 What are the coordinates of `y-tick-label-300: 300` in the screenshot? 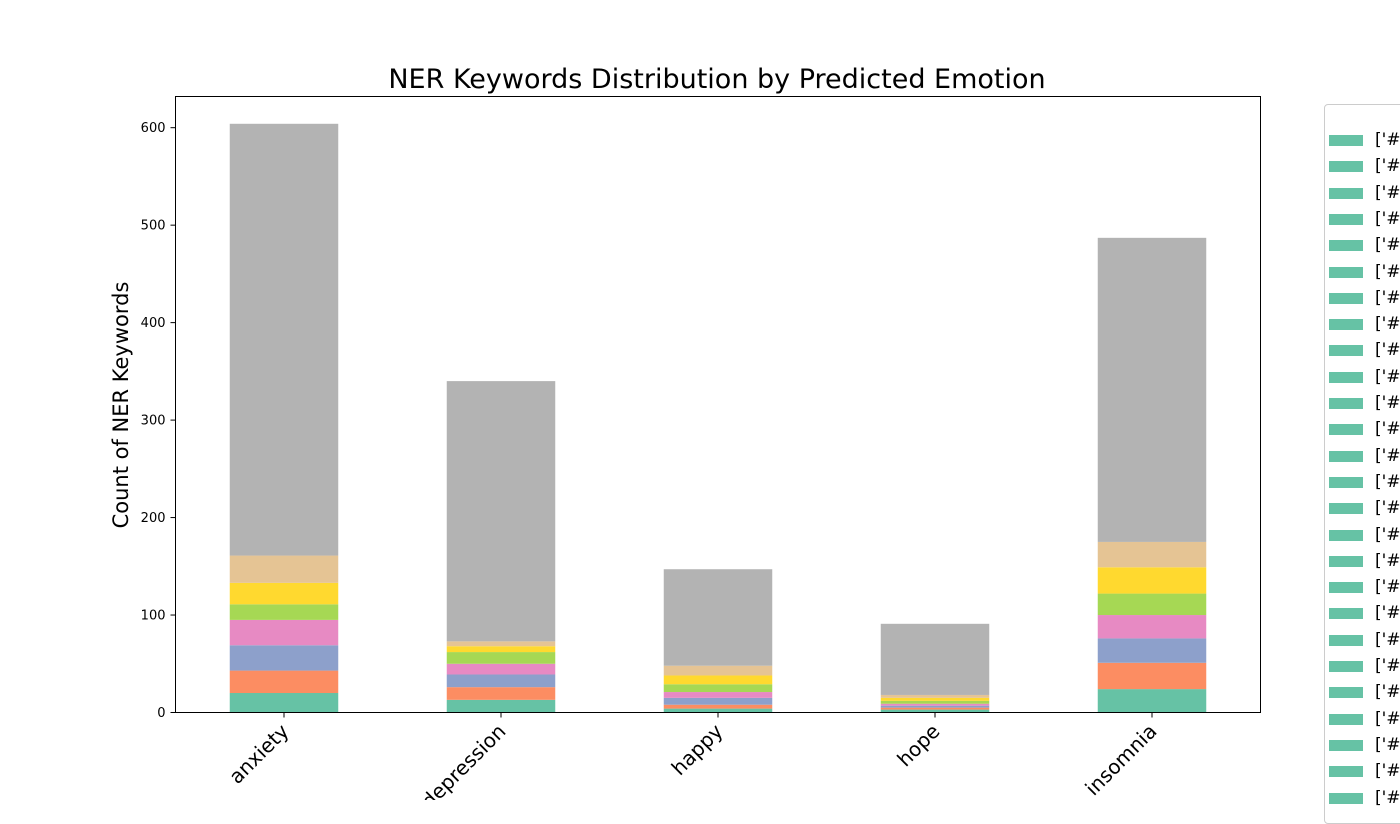 It's located at (153, 421).